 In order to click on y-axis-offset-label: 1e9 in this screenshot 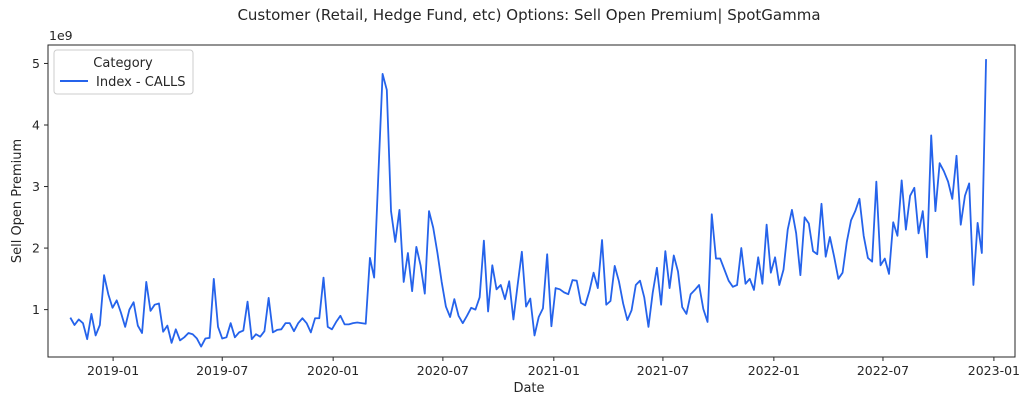, I will do `click(61, 35)`.